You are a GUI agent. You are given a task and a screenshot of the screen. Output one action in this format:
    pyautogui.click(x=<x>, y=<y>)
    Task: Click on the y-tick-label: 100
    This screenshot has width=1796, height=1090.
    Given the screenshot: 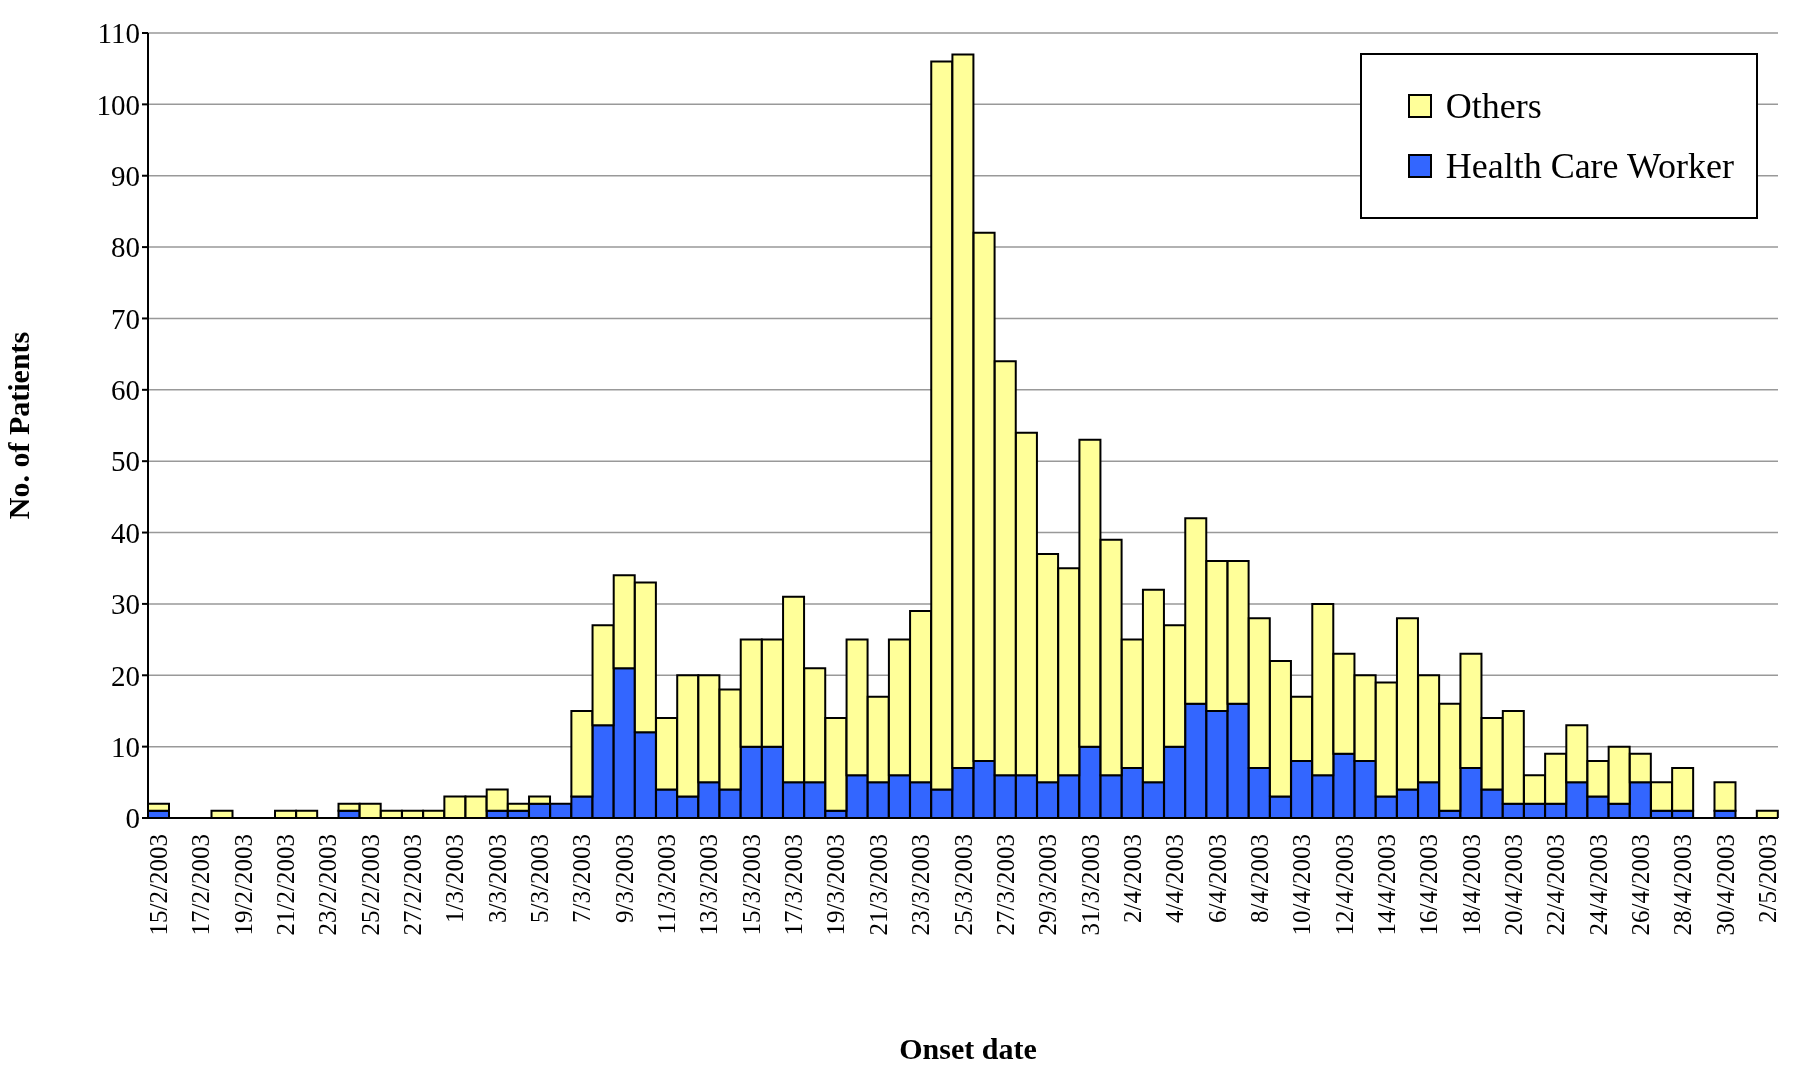 What is the action you would take?
    pyautogui.click(x=118, y=104)
    